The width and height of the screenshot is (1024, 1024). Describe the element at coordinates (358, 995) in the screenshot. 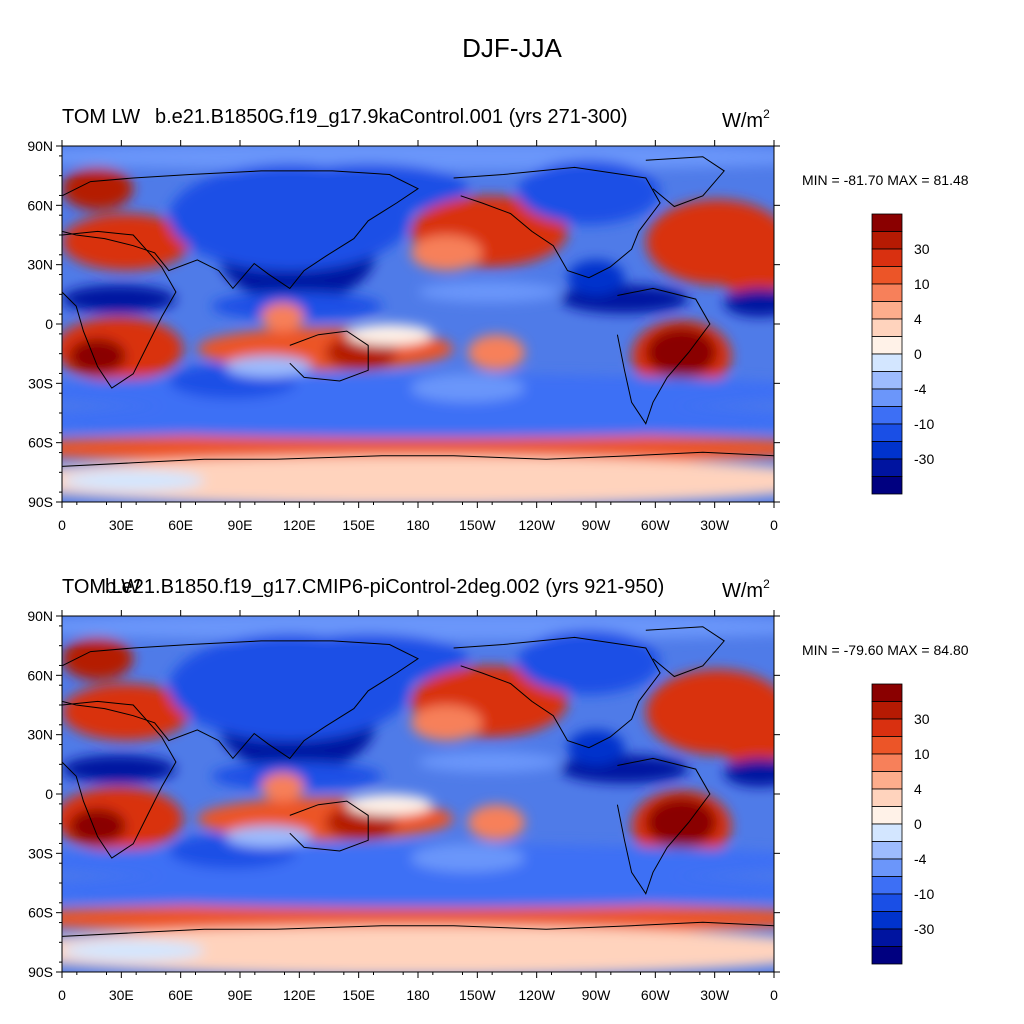

I see `x-tick-label: 150E` at that location.